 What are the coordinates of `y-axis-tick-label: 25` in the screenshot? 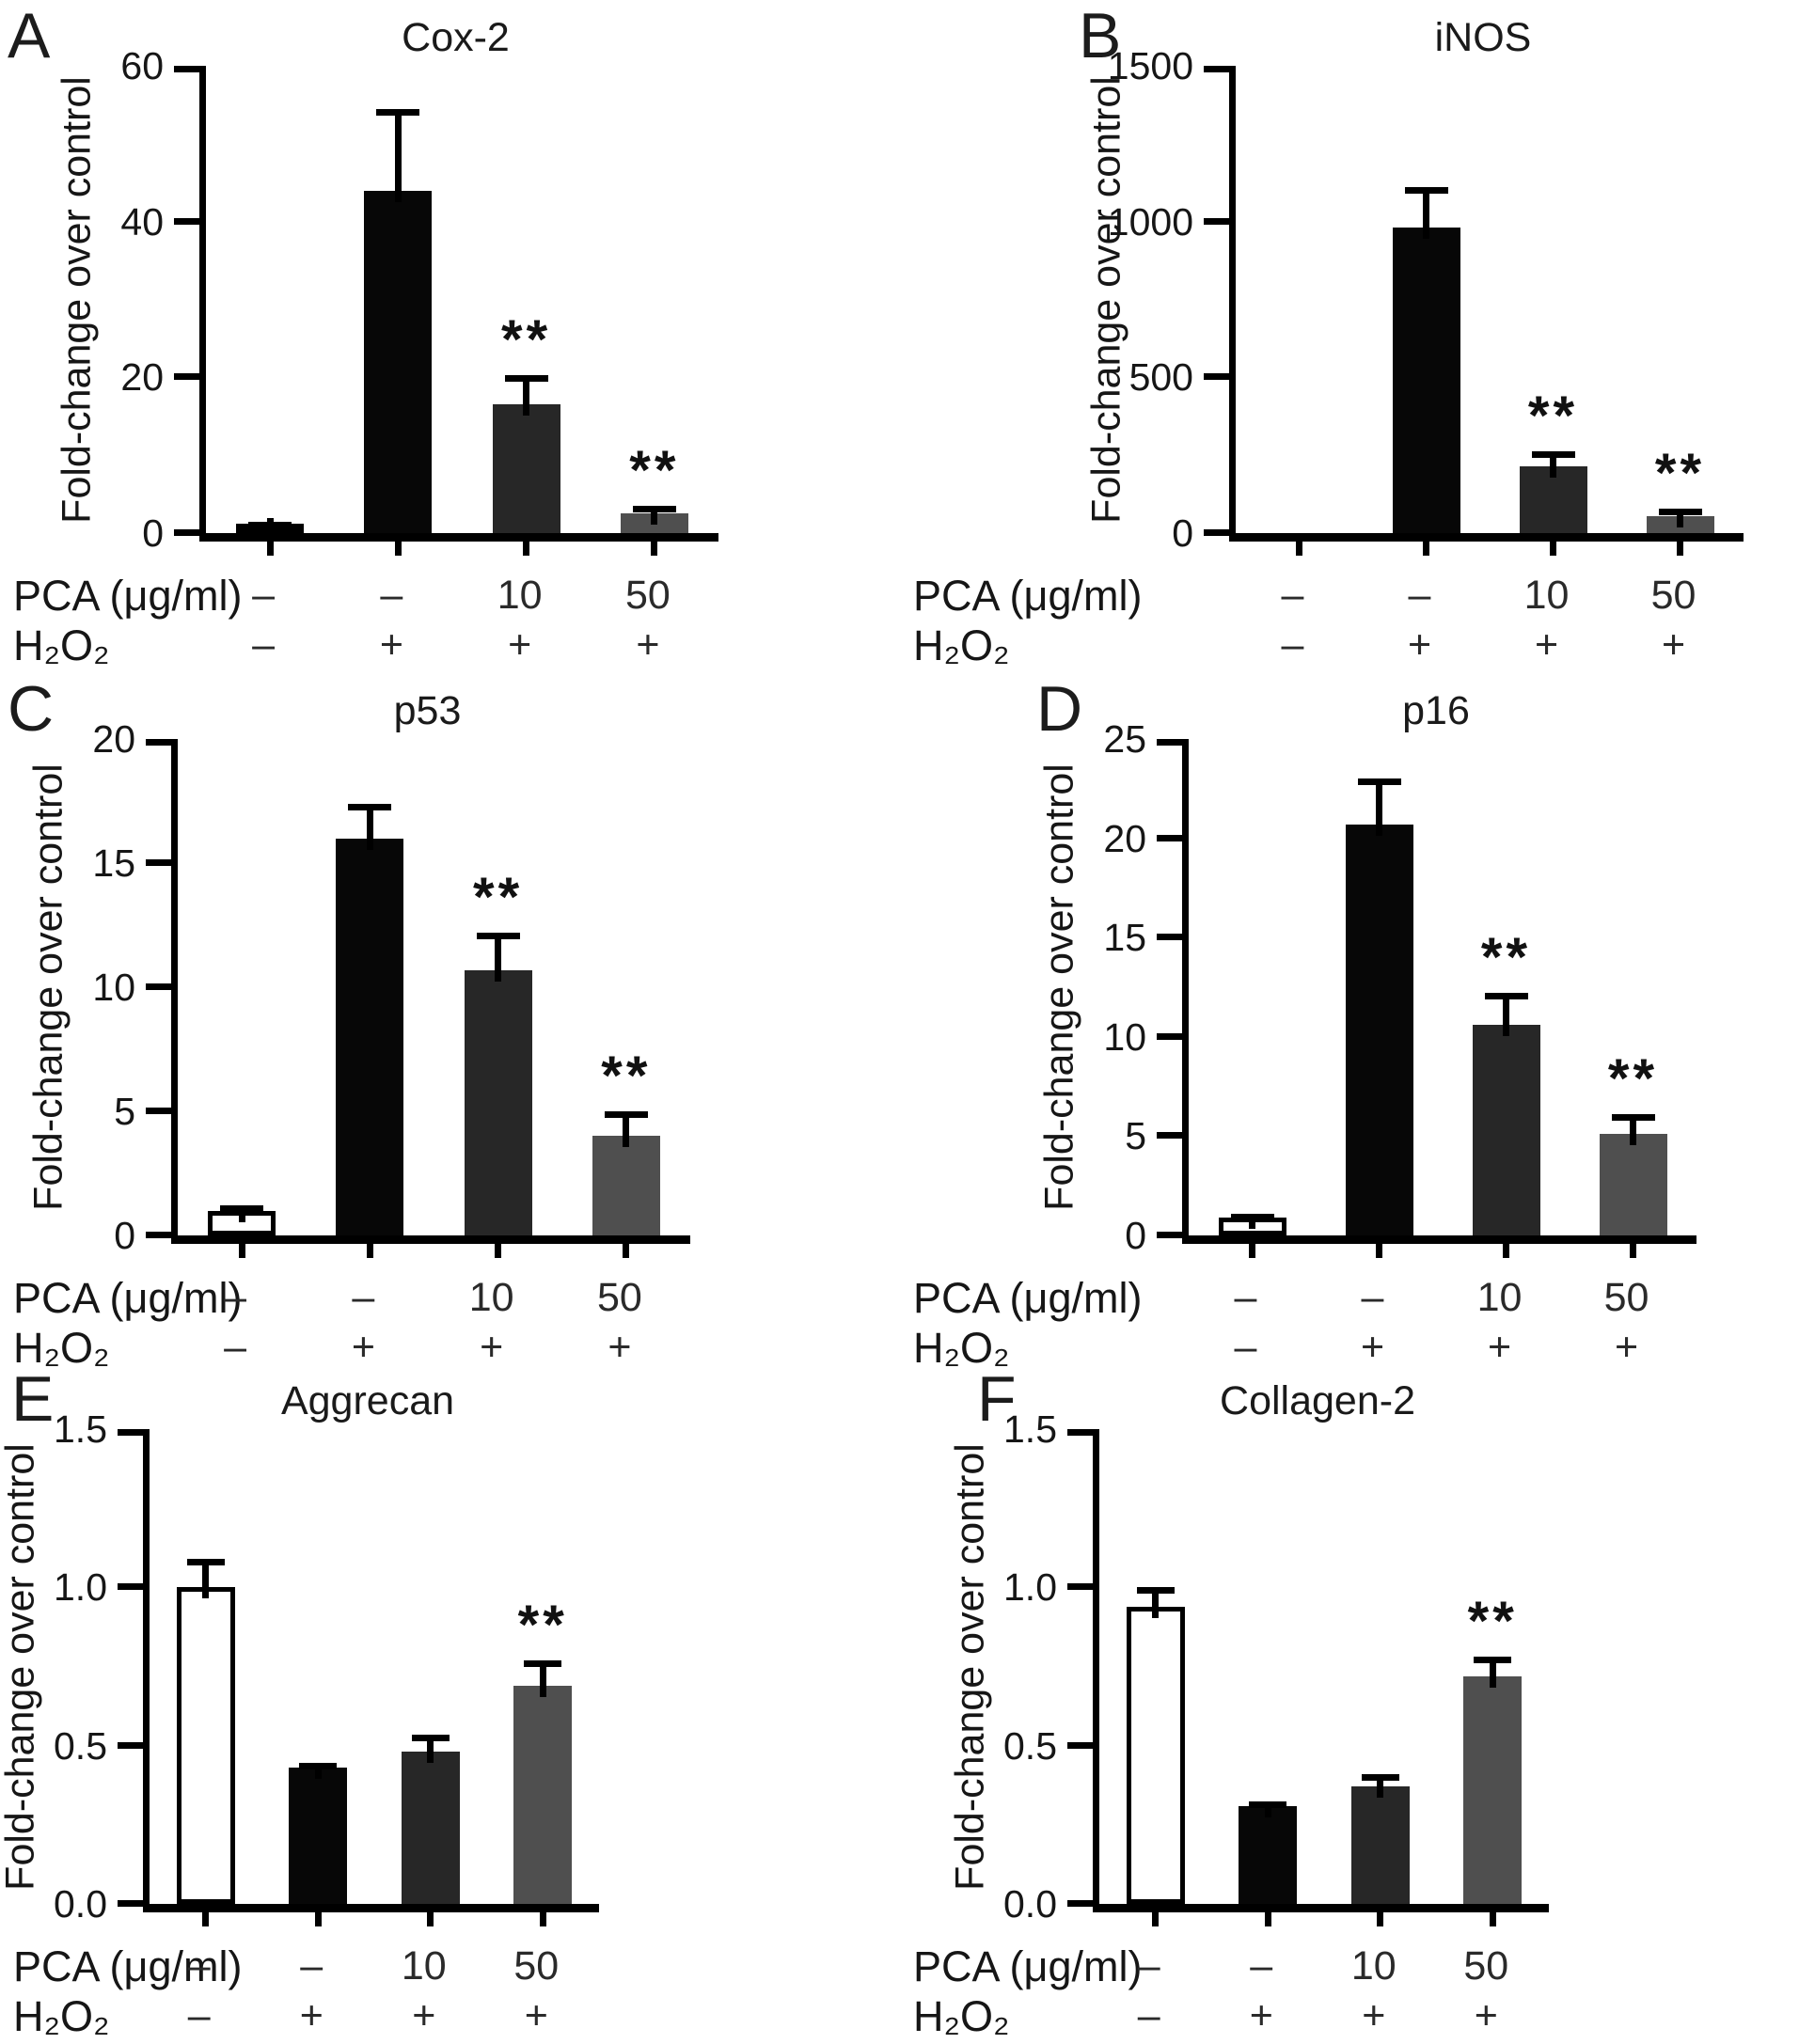 It's located at (1124, 739).